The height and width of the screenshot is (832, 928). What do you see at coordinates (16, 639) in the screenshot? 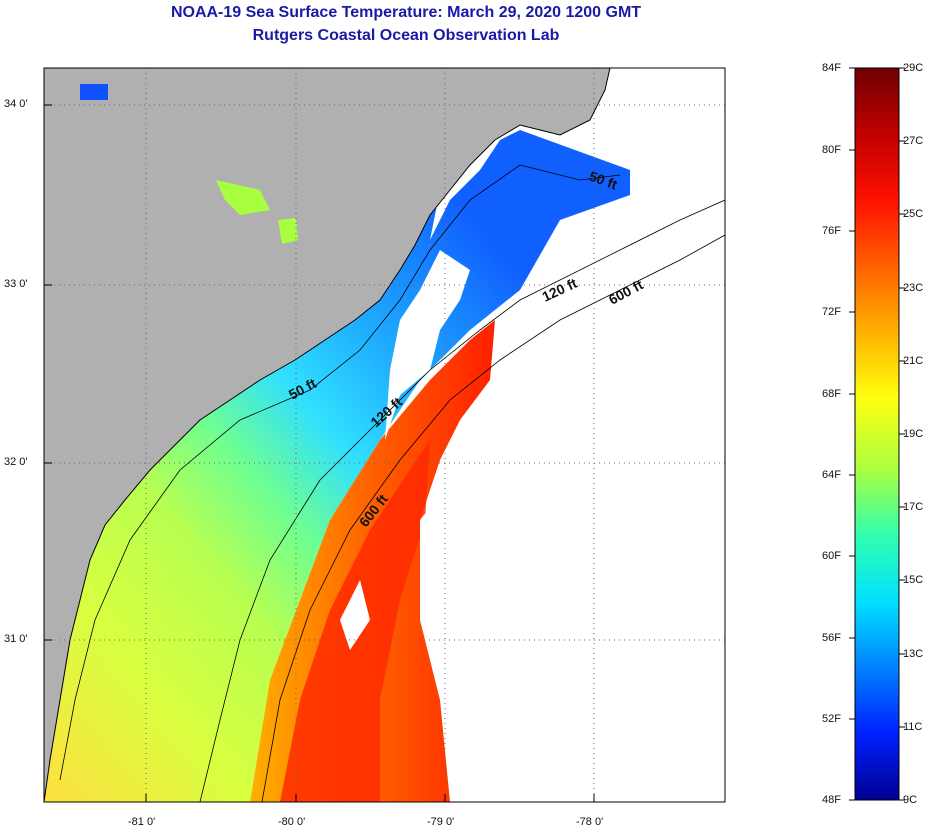
I see `lat-label: 31 0'` at bounding box center [16, 639].